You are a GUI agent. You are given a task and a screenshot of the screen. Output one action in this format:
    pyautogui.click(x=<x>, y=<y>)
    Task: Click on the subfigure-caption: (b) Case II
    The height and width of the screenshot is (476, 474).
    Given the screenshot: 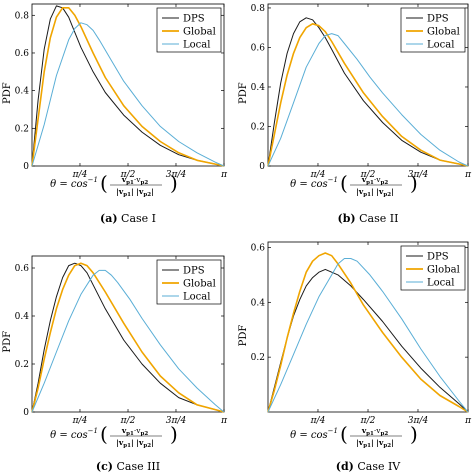 What is the action you would take?
    pyautogui.click(x=368, y=218)
    